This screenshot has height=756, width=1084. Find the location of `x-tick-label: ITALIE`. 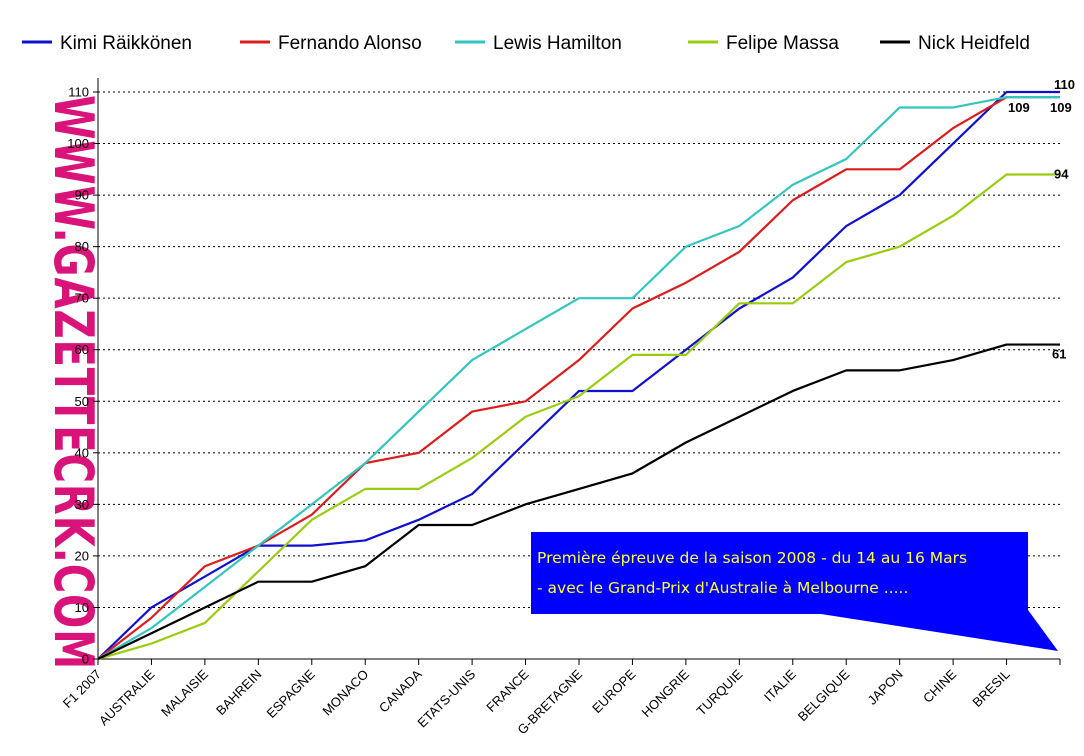

x-tick-label: ITALIE is located at coordinates (780, 685).